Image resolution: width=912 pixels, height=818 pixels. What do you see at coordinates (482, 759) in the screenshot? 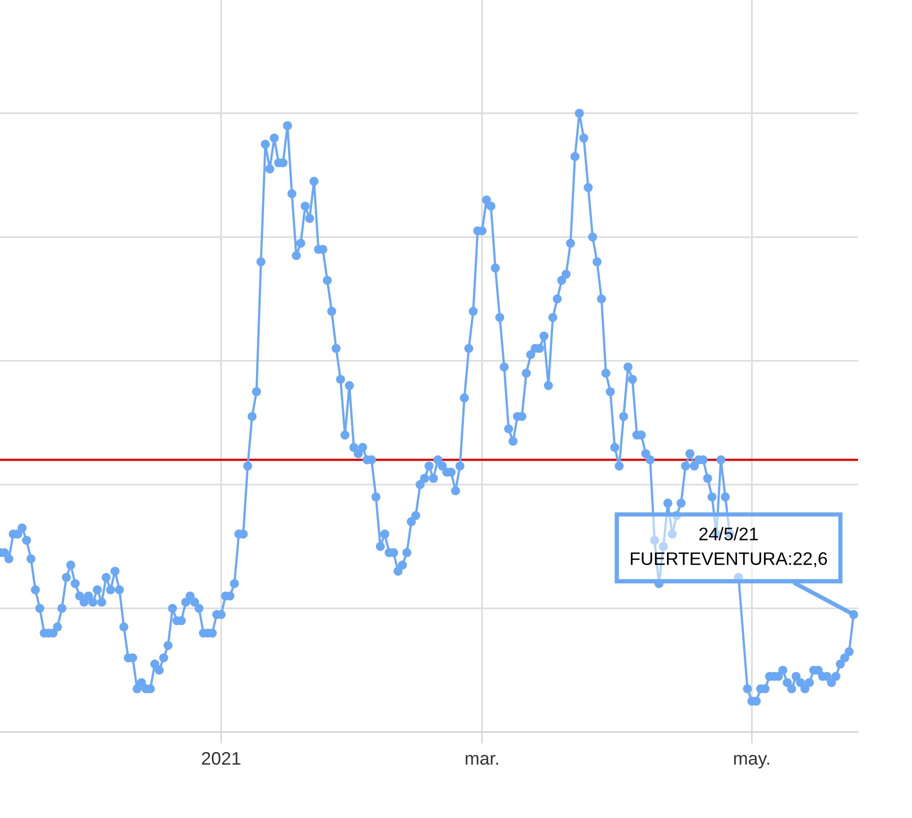
I see `x-tick-label: mar.` at bounding box center [482, 759].